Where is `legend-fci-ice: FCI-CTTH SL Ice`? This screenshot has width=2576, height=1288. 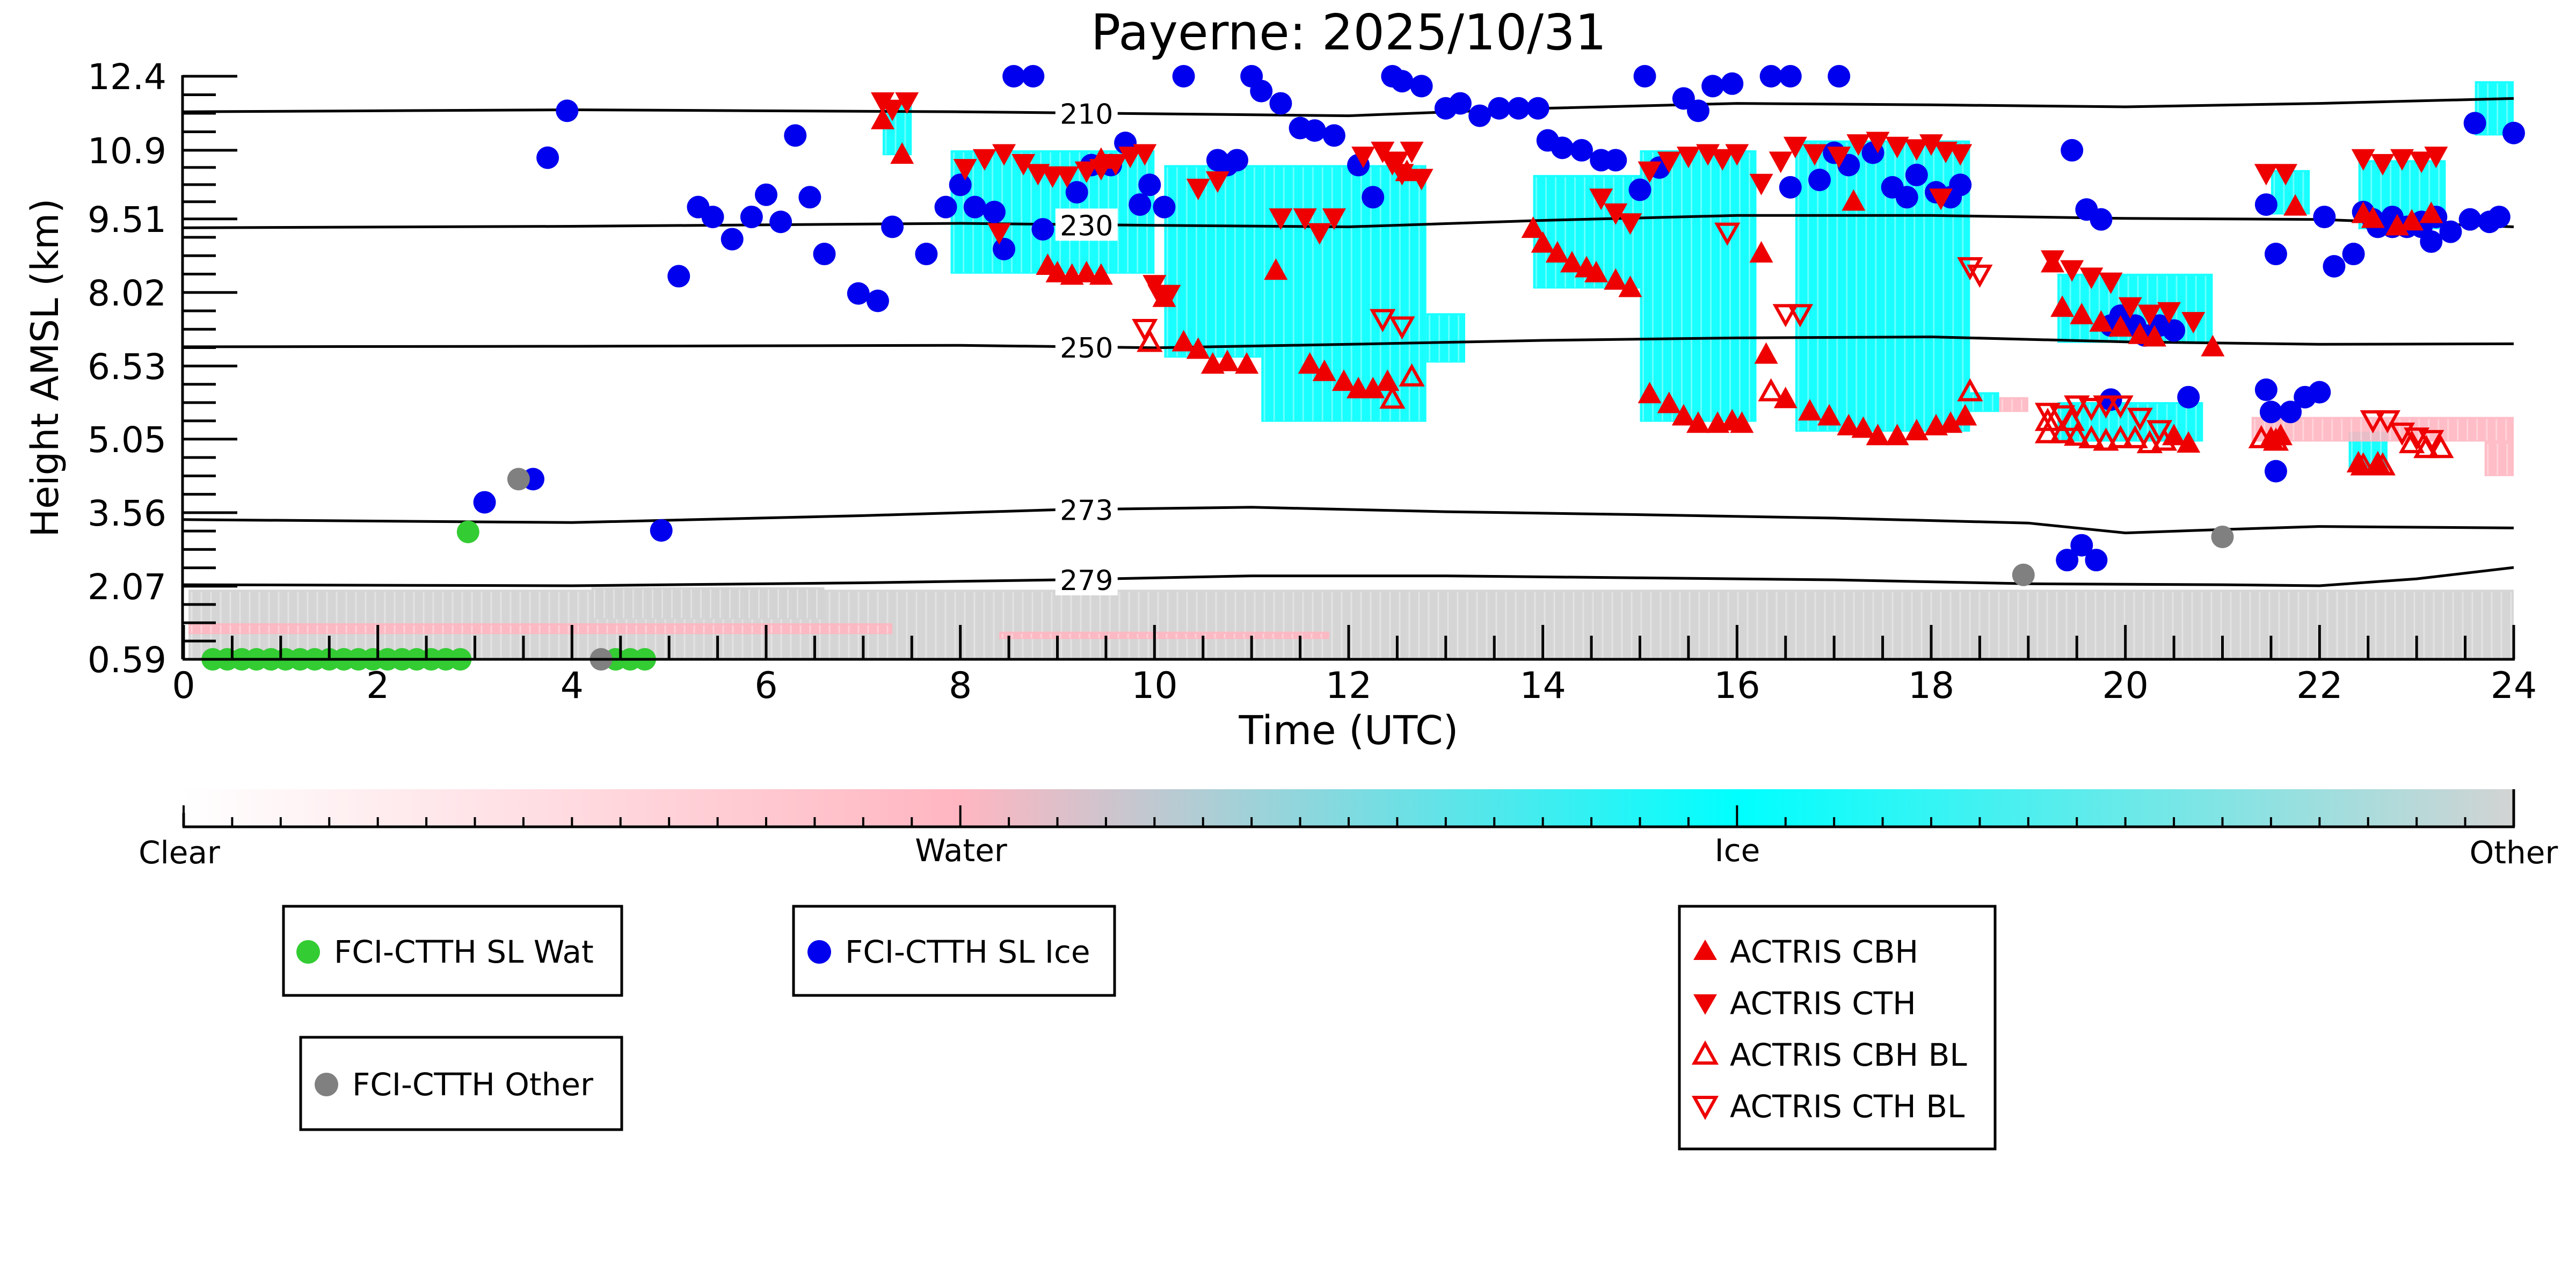 legend-fci-ice: FCI-CTTH SL Ice is located at coordinates (954, 951).